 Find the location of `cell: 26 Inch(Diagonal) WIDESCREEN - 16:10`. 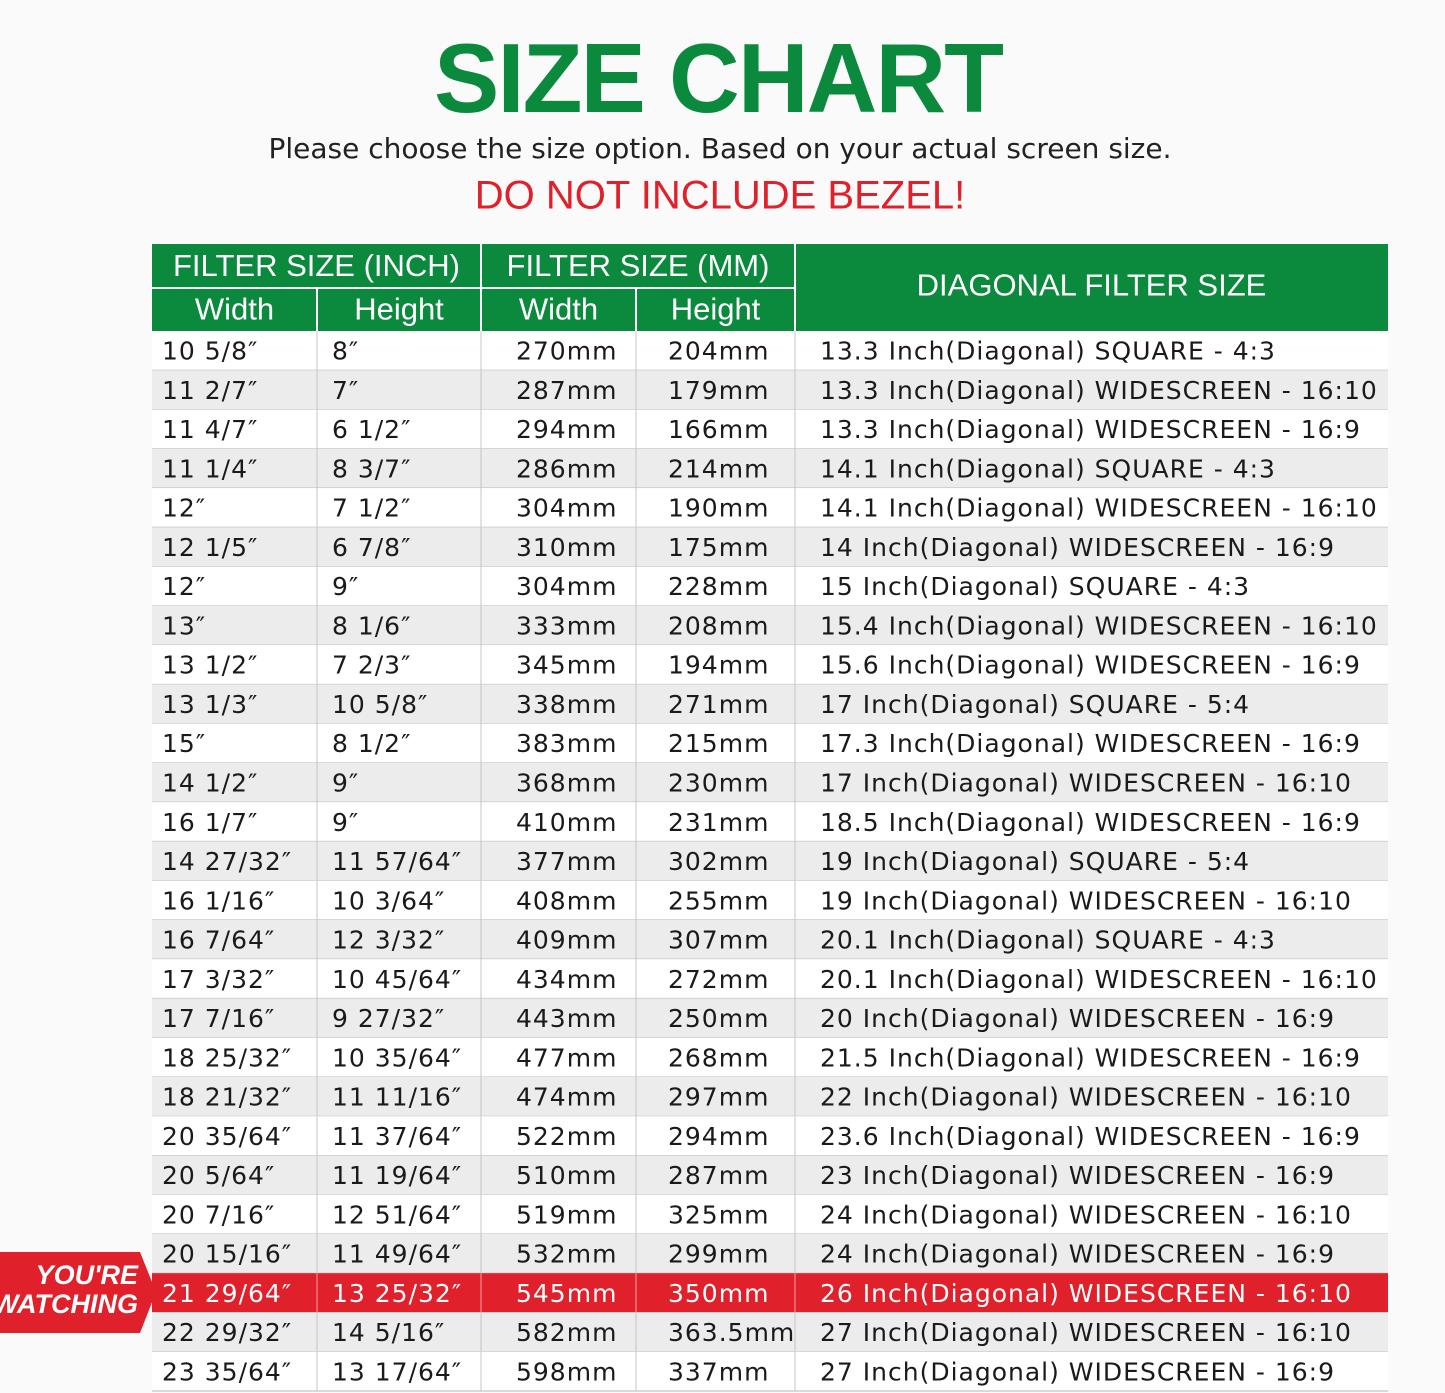

cell: 26 Inch(Diagonal) WIDESCREEN - 16:10 is located at coordinates (1086, 1293).